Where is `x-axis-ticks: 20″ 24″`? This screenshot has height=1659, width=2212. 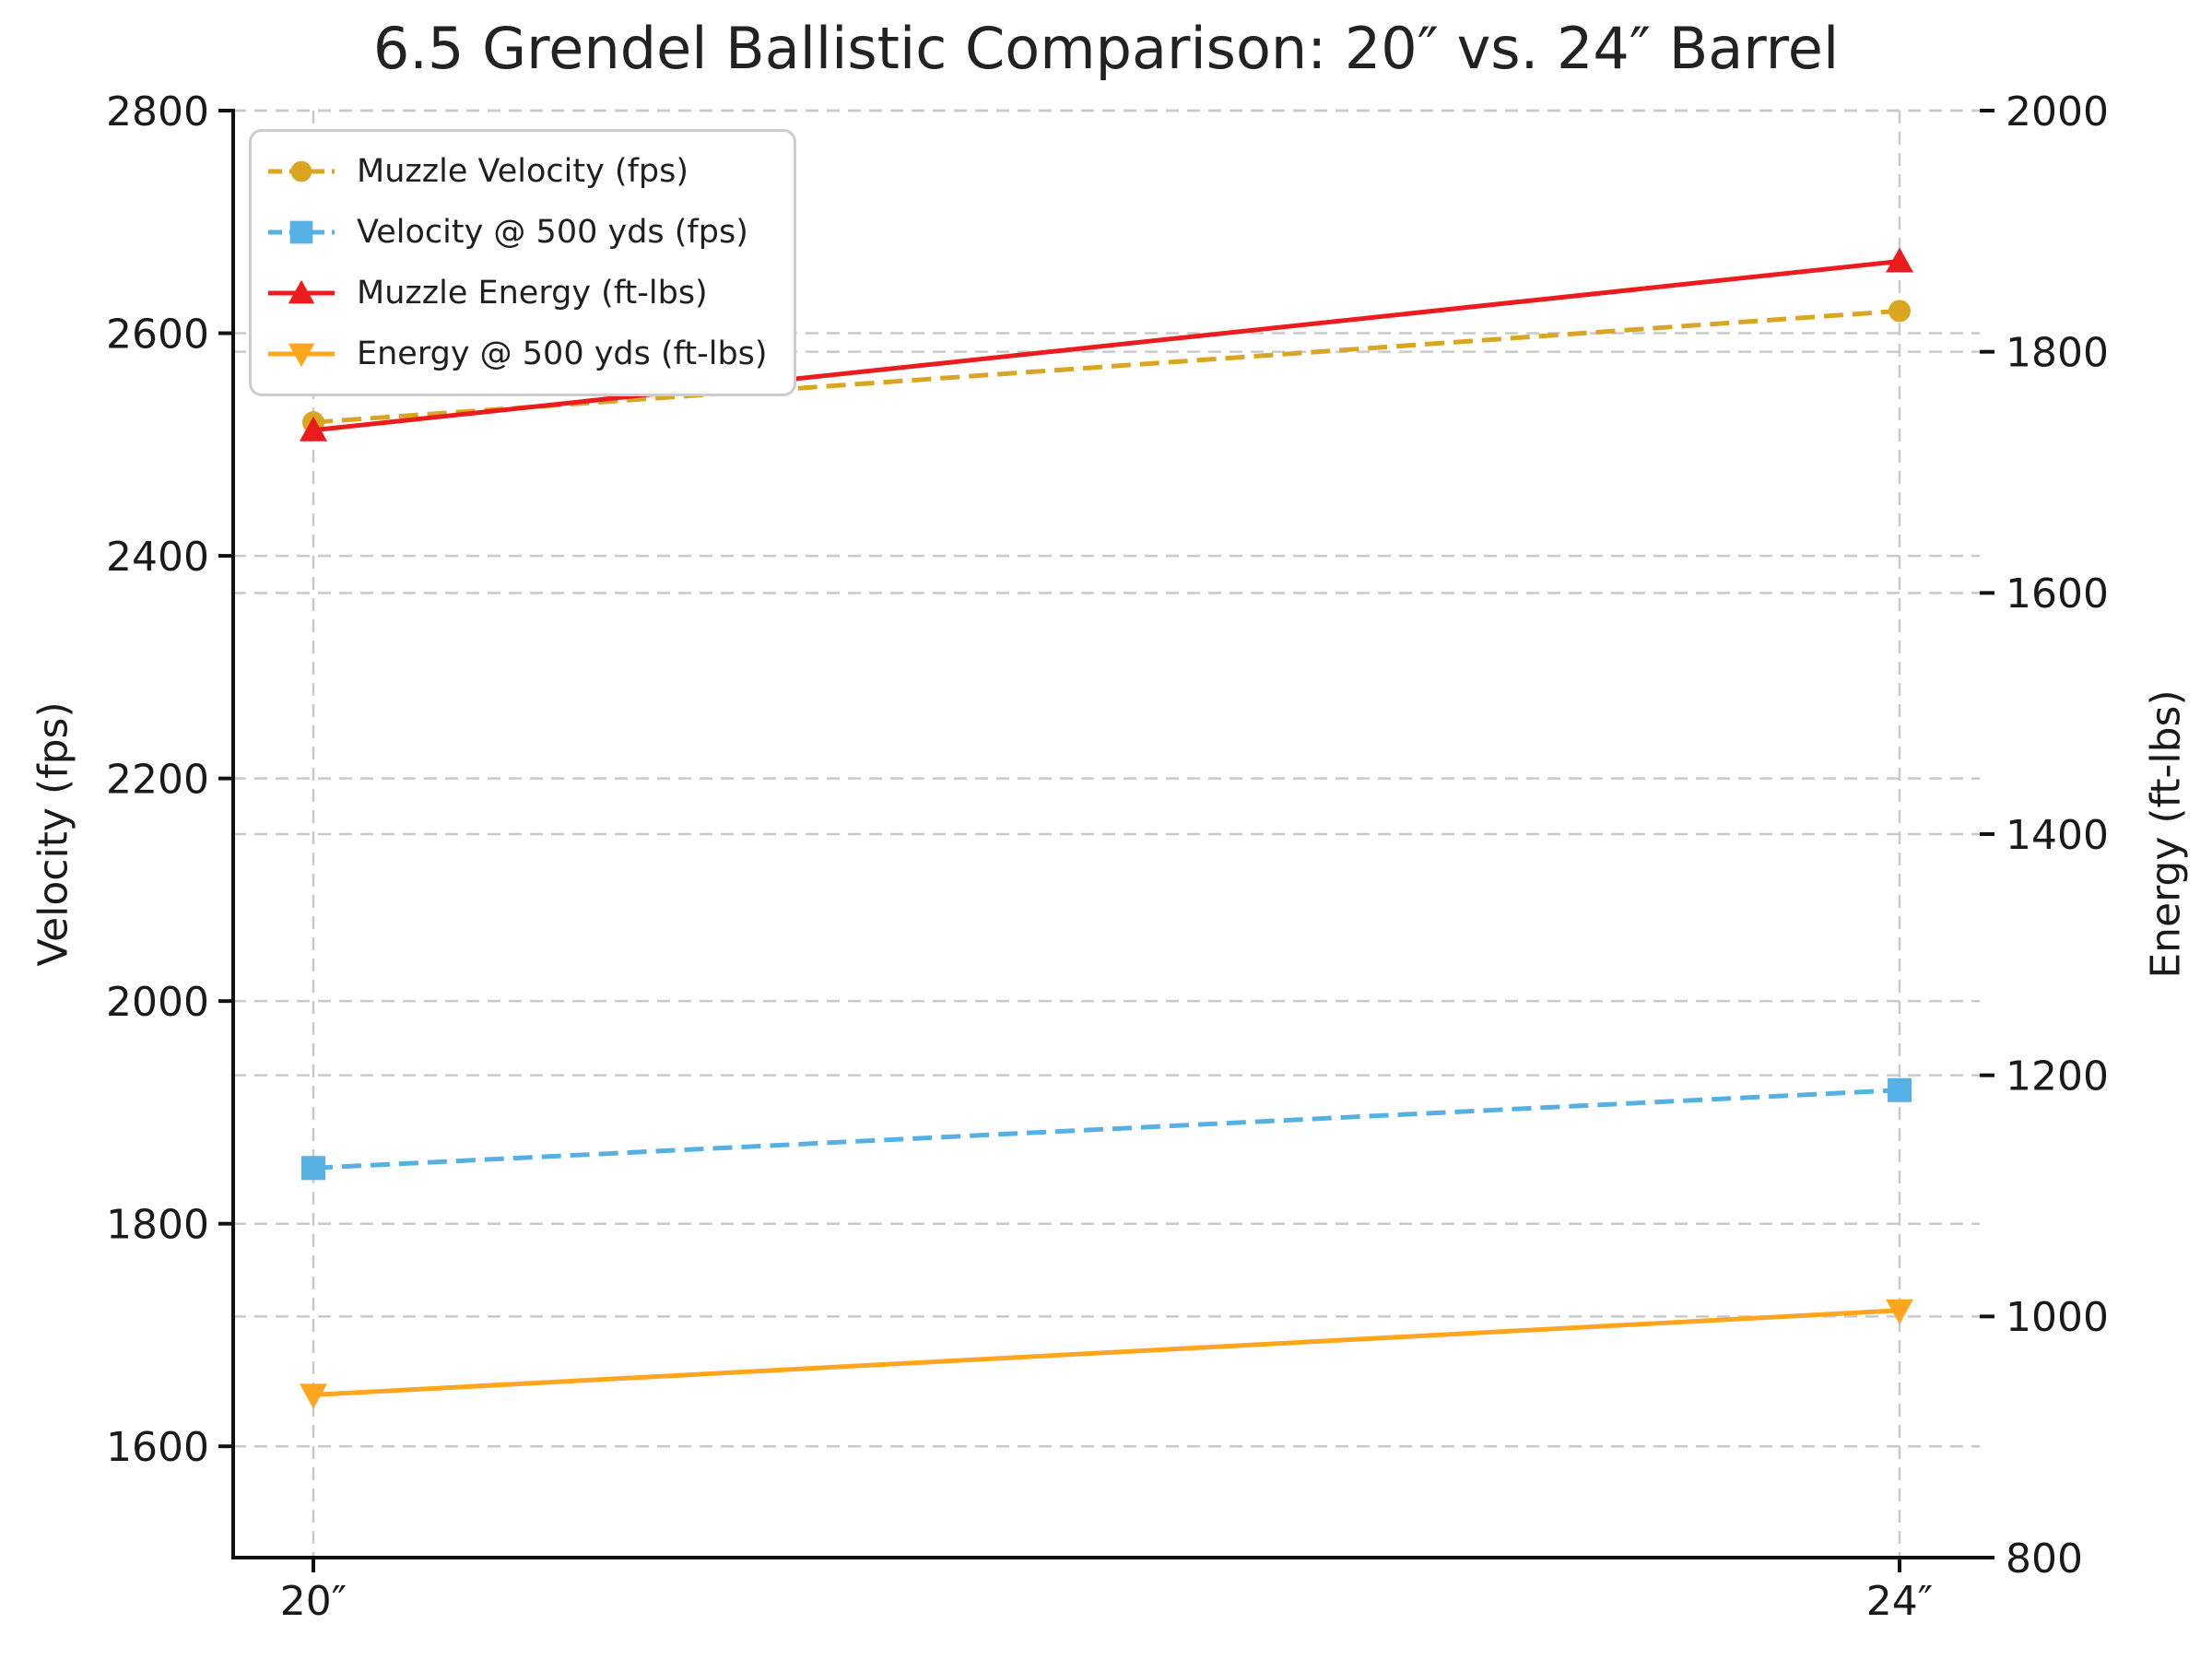 x-axis-ticks: 20″ 24″ is located at coordinates (1106, 1591).